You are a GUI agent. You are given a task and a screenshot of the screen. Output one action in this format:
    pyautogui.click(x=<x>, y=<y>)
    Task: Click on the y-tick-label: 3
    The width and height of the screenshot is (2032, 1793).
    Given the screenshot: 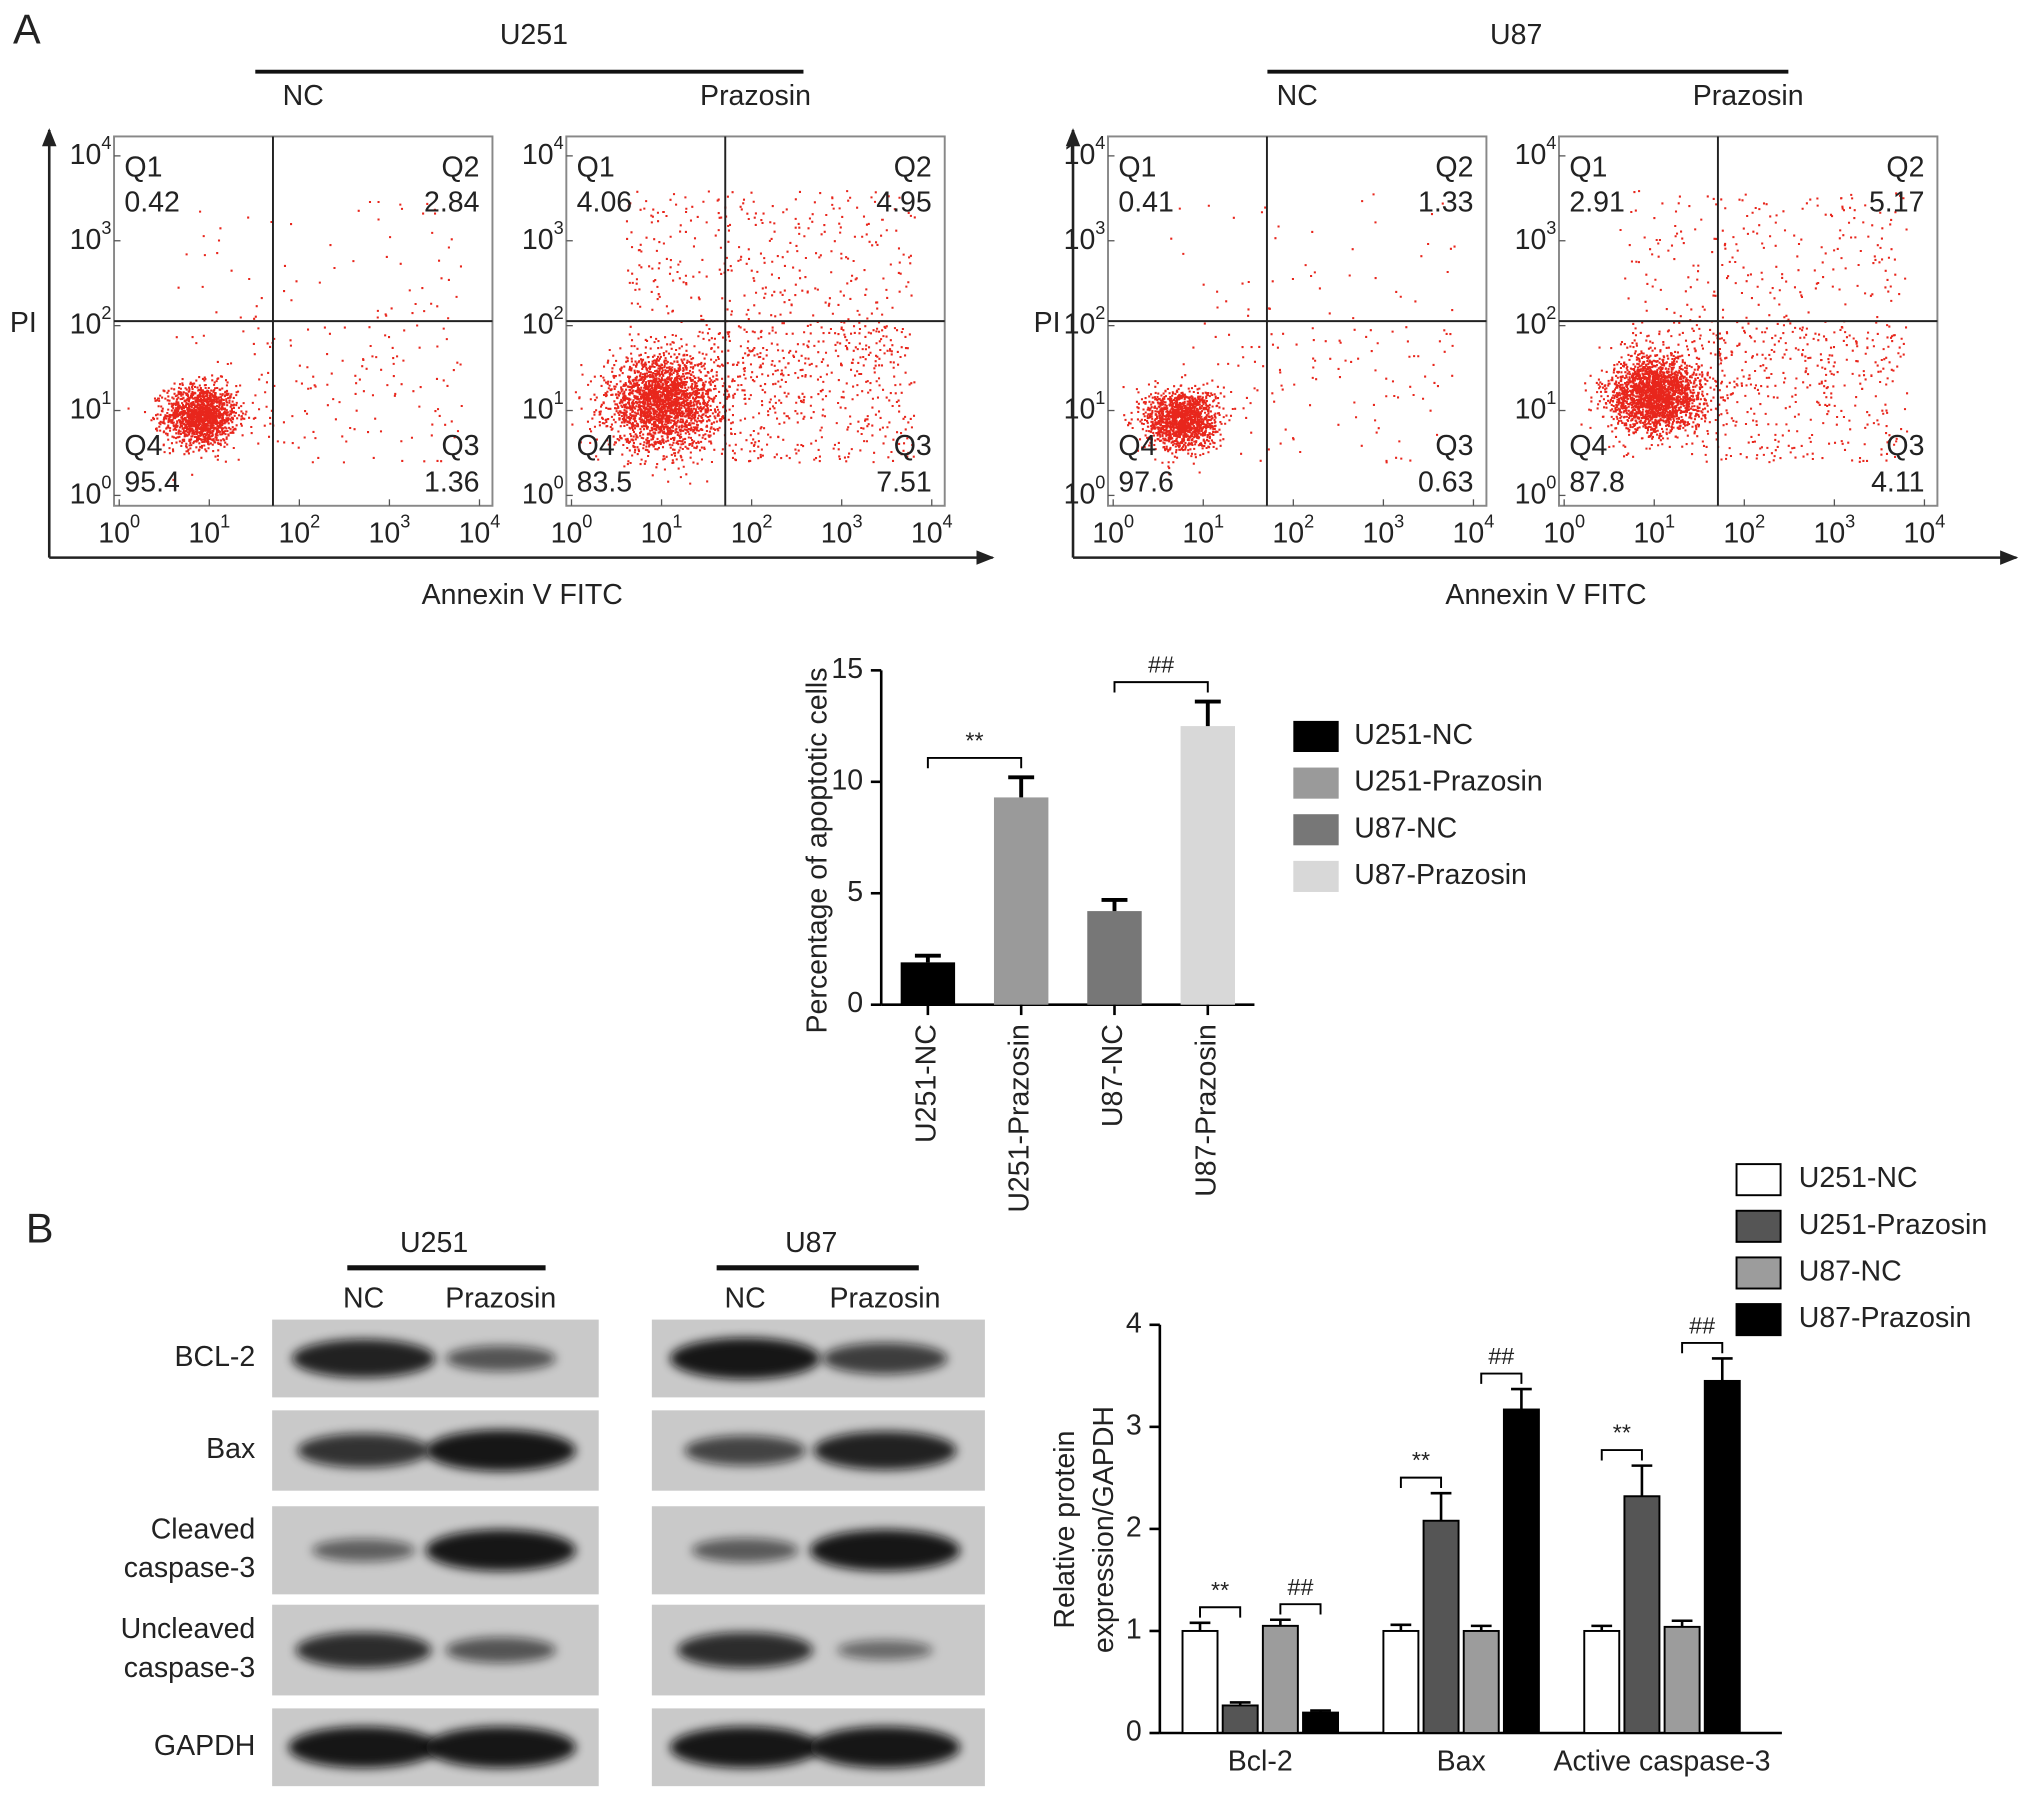 What is the action you would take?
    pyautogui.click(x=1134, y=1425)
    